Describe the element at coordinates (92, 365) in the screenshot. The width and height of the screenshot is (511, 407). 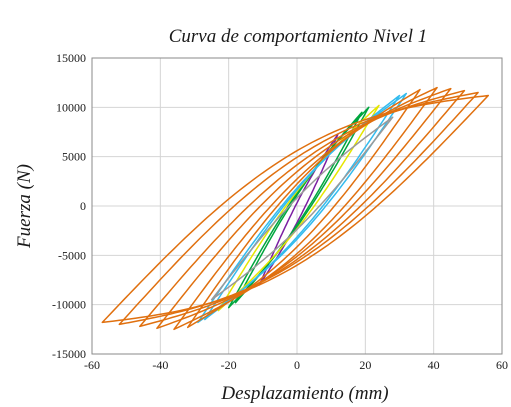
I see `x-tick-label: -60` at that location.